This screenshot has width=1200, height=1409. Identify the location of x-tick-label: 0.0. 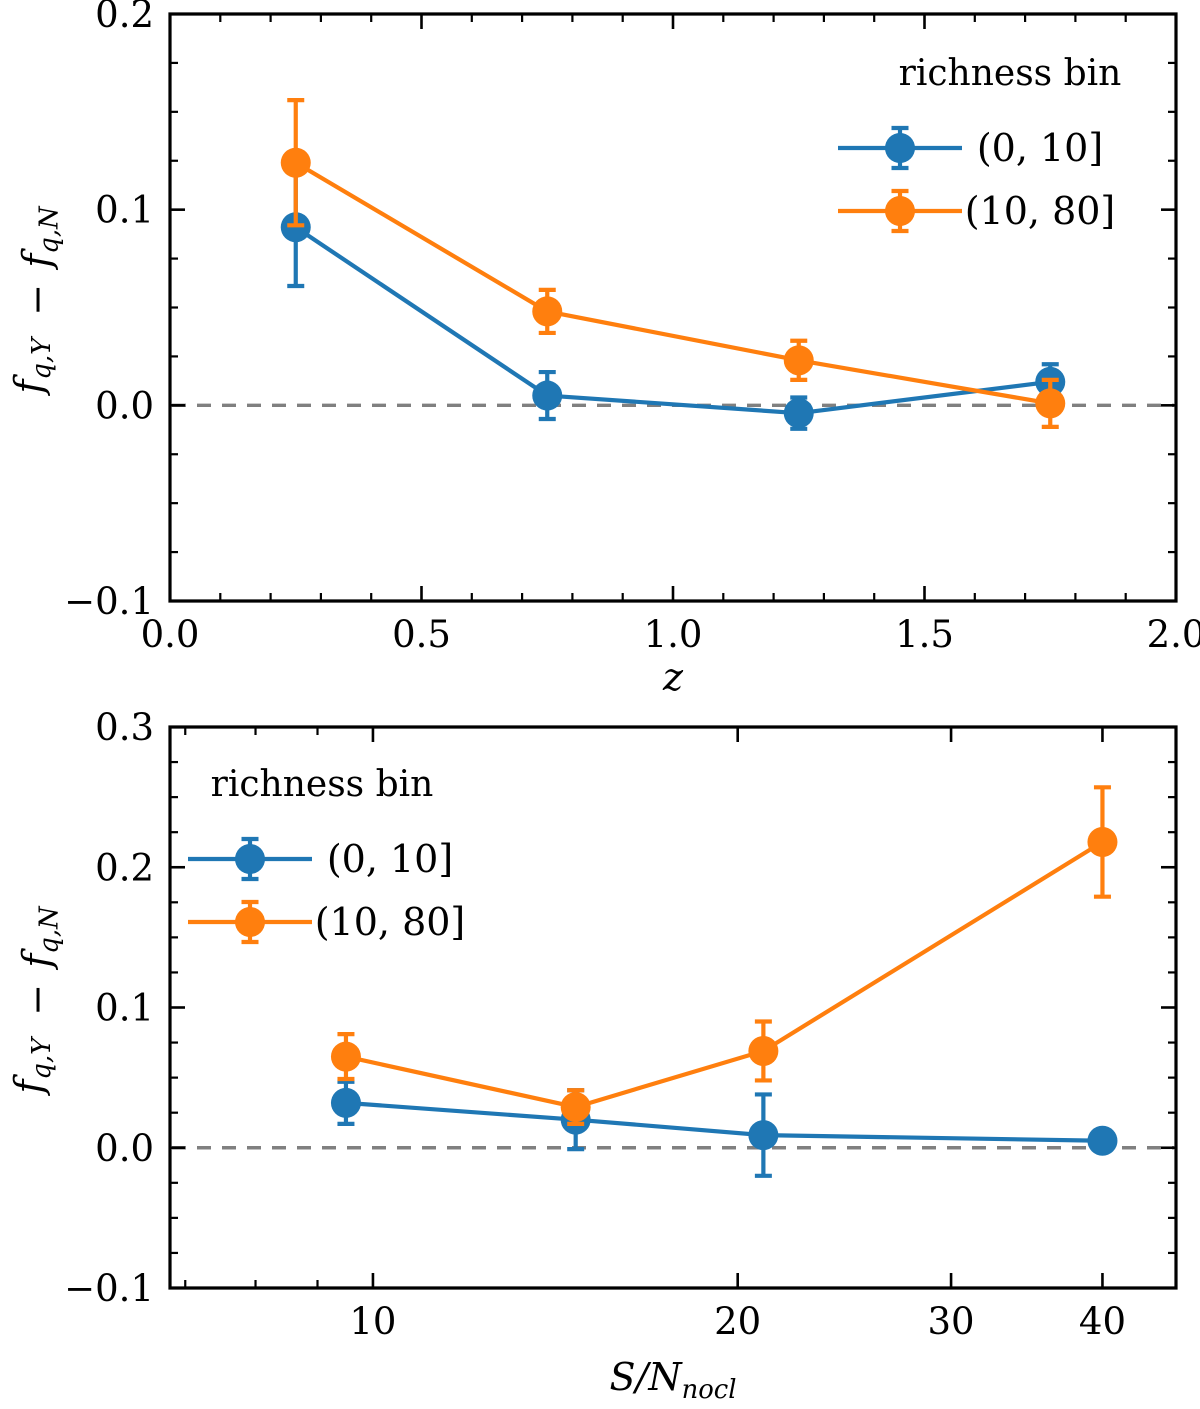
(170, 634).